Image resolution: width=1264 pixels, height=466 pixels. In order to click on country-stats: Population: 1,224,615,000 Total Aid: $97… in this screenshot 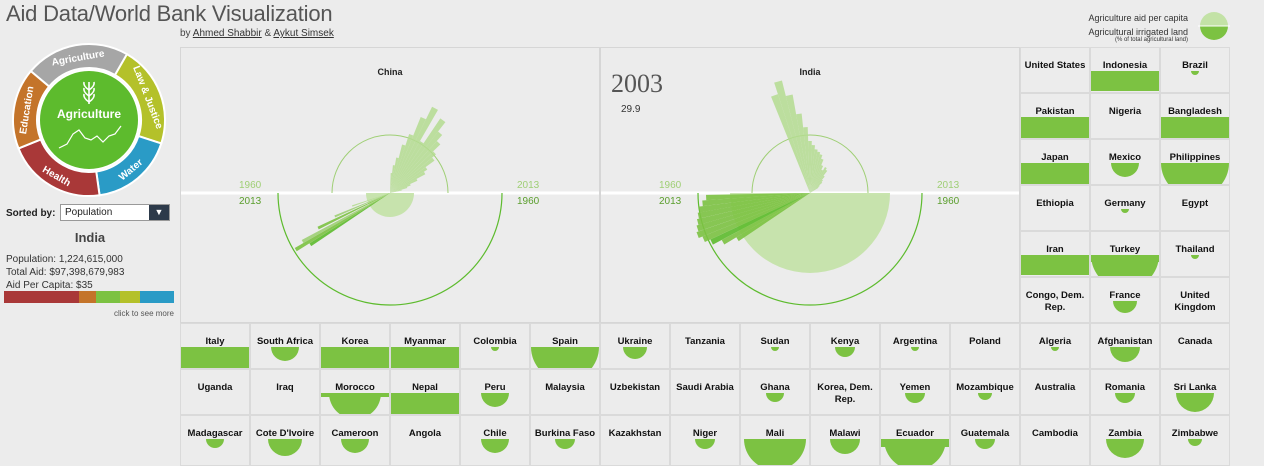, I will do `click(65, 272)`.